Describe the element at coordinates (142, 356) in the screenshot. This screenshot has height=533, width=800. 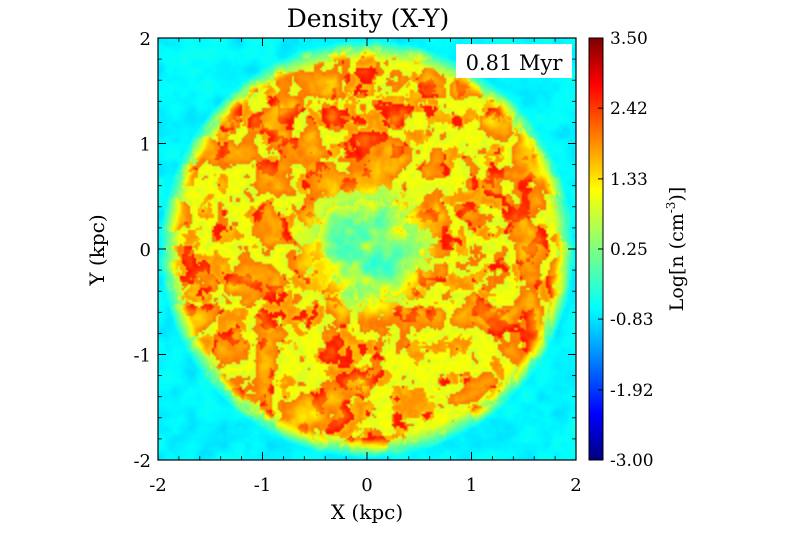
I see `y-tick-label: -1` at that location.